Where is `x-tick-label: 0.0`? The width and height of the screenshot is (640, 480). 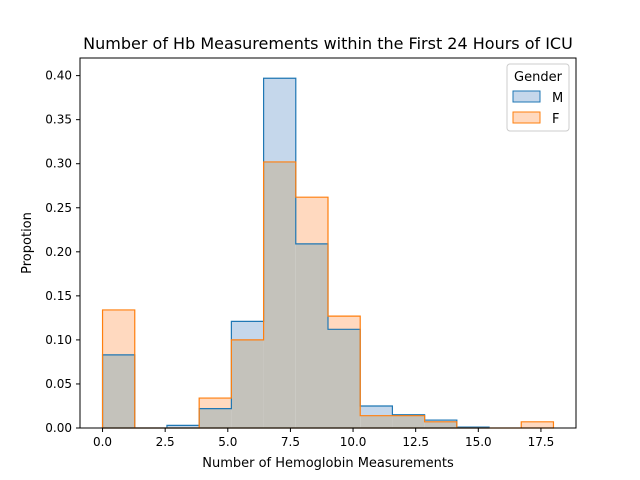
x-tick-label: 0.0 is located at coordinates (102, 442).